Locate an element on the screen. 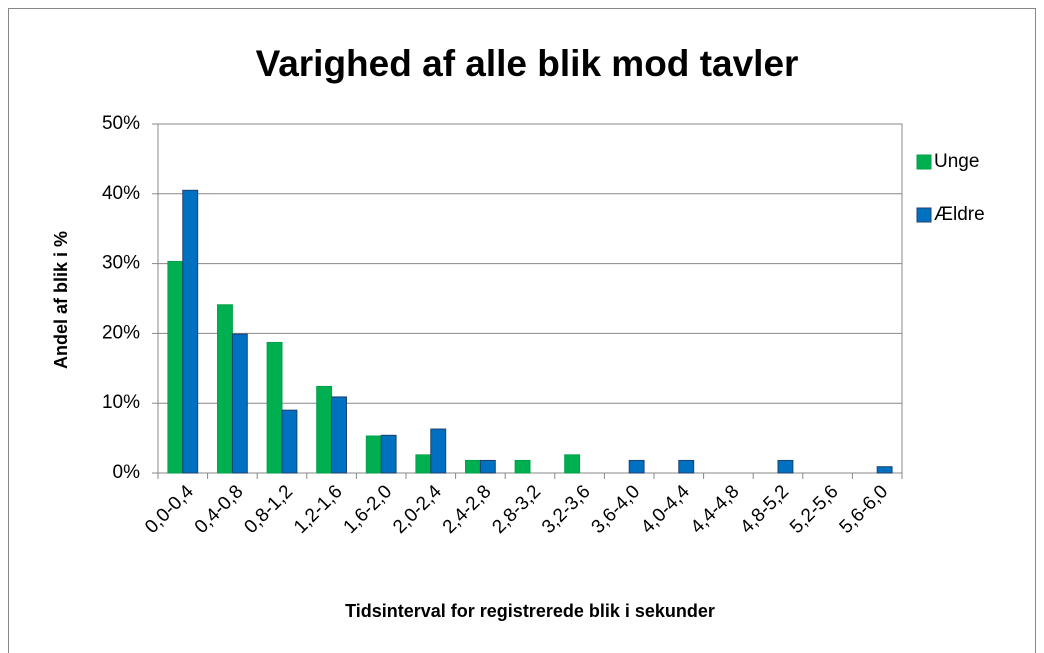 The image size is (1044, 653). legend-label: Unge is located at coordinates (956, 161).